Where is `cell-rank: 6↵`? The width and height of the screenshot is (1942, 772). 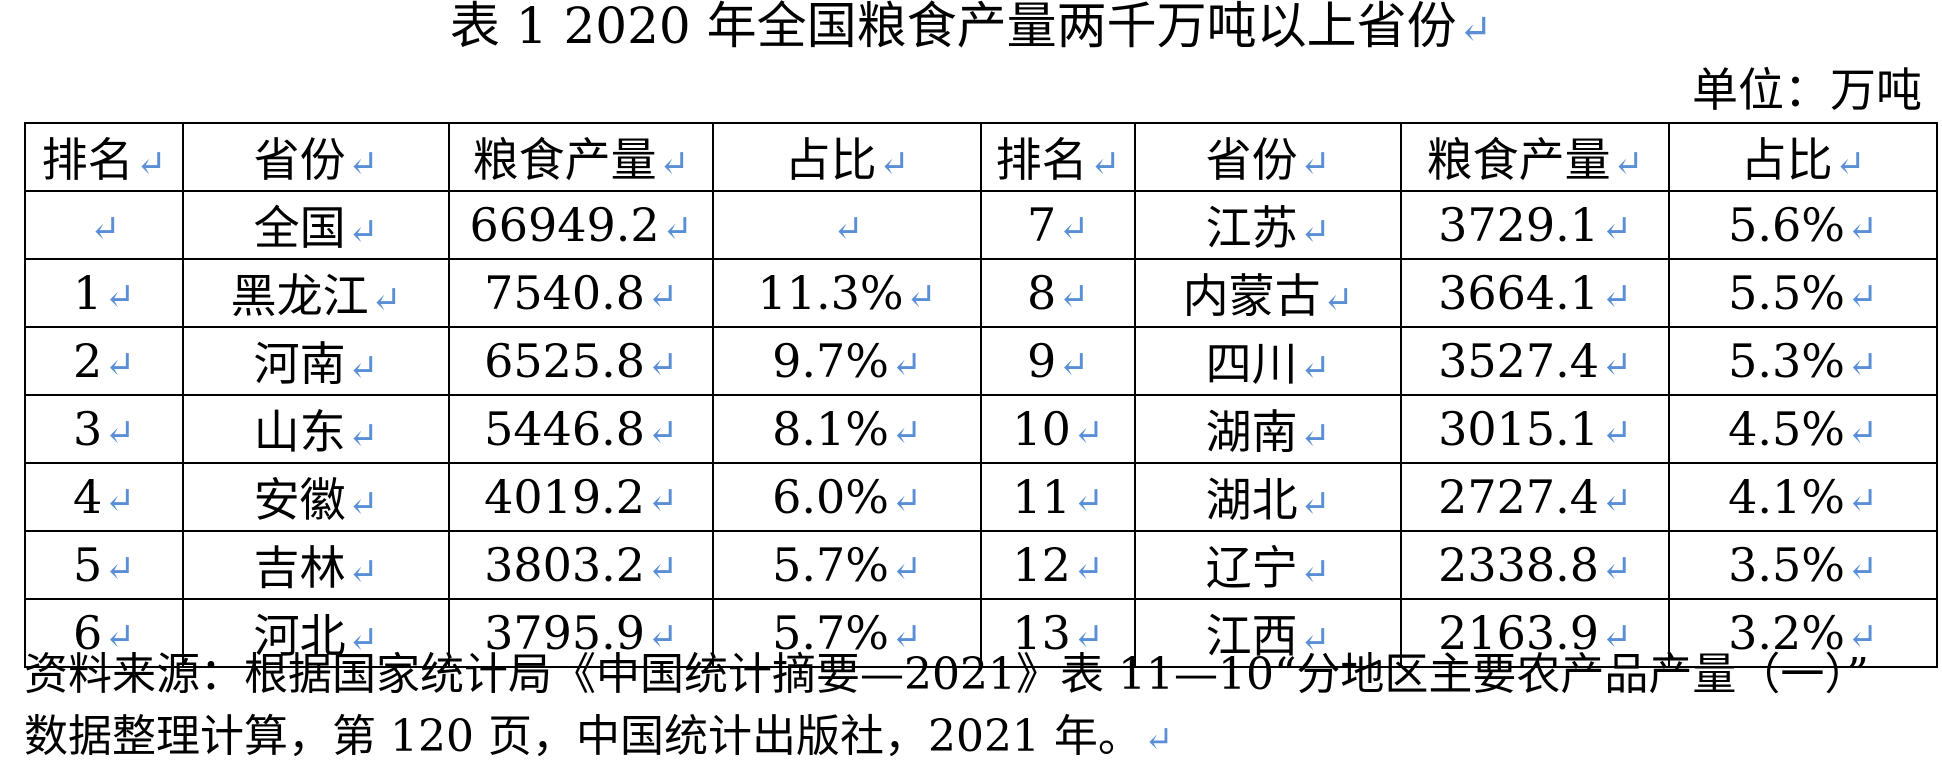 cell-rank: 6↵ is located at coordinates (104, 633).